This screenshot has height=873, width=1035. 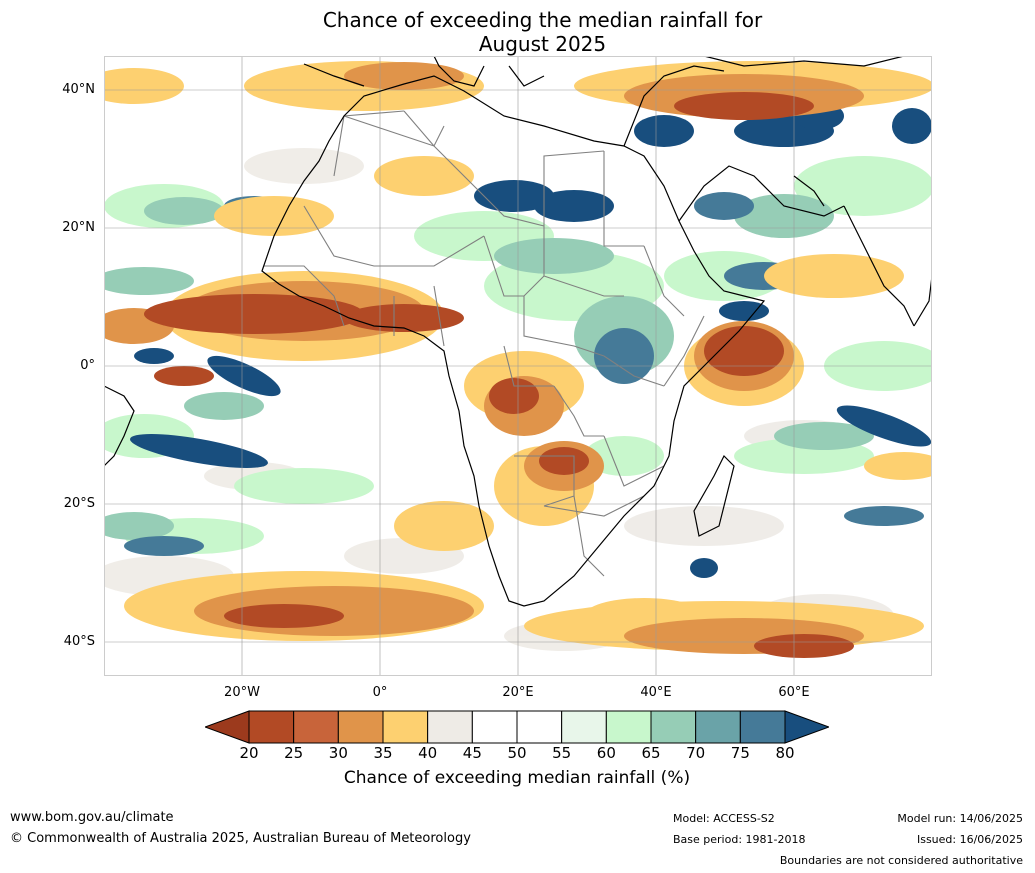 I want to click on colorbar-extend-high, so click(x=807, y=727).